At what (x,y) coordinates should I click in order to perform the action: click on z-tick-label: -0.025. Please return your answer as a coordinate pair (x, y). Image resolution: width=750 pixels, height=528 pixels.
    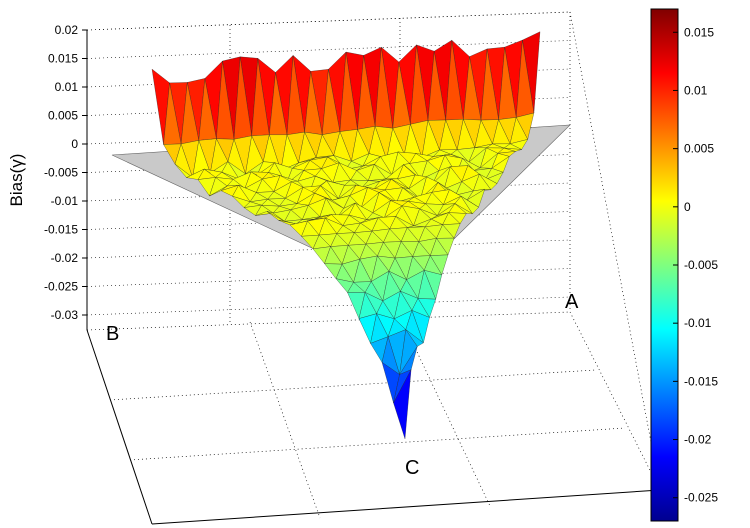
    Looking at the image, I should click on (61, 287).